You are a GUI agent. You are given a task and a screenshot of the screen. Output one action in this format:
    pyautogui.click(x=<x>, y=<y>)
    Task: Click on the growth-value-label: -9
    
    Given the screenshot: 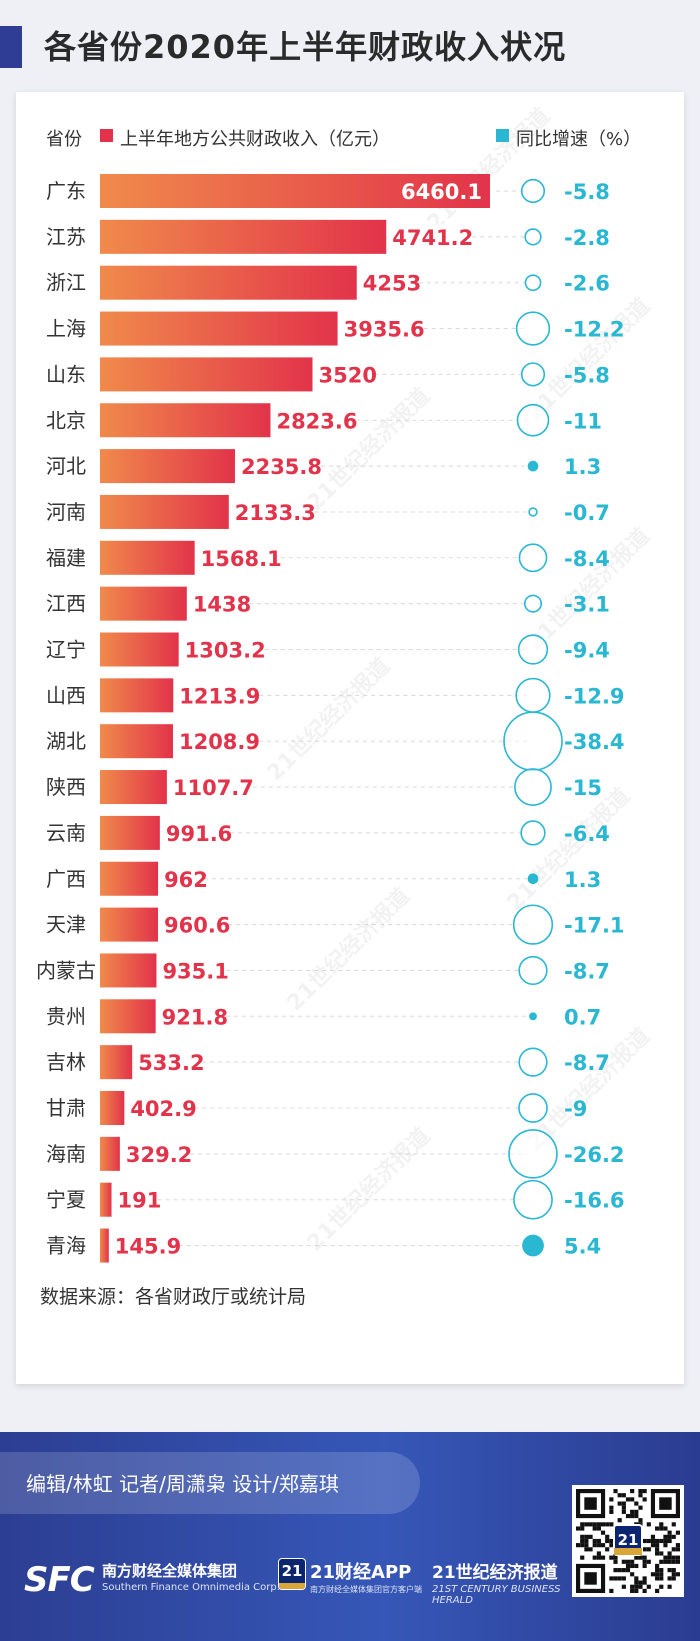 What is the action you would take?
    pyautogui.click(x=575, y=1109)
    